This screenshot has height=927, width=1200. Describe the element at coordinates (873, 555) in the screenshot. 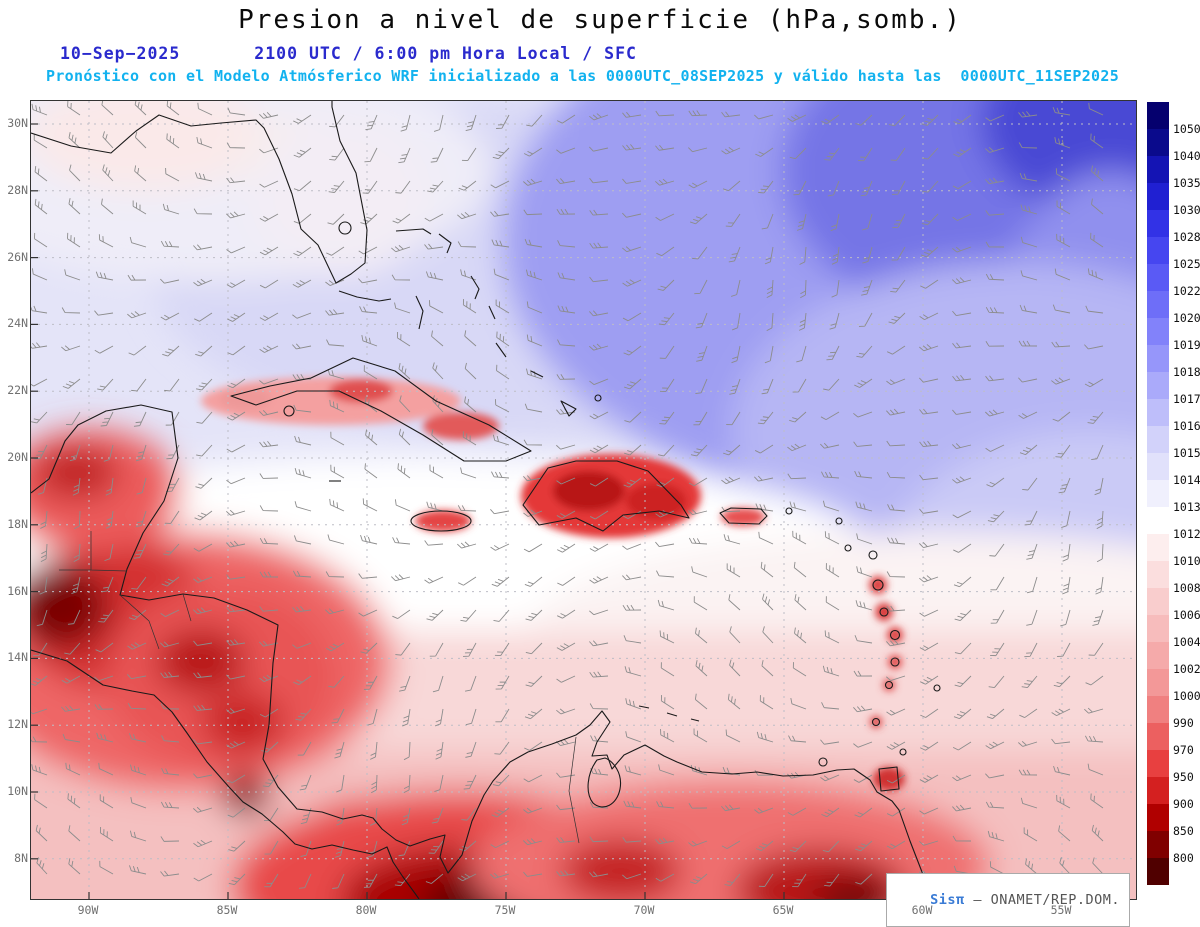

I see `antigua` at that location.